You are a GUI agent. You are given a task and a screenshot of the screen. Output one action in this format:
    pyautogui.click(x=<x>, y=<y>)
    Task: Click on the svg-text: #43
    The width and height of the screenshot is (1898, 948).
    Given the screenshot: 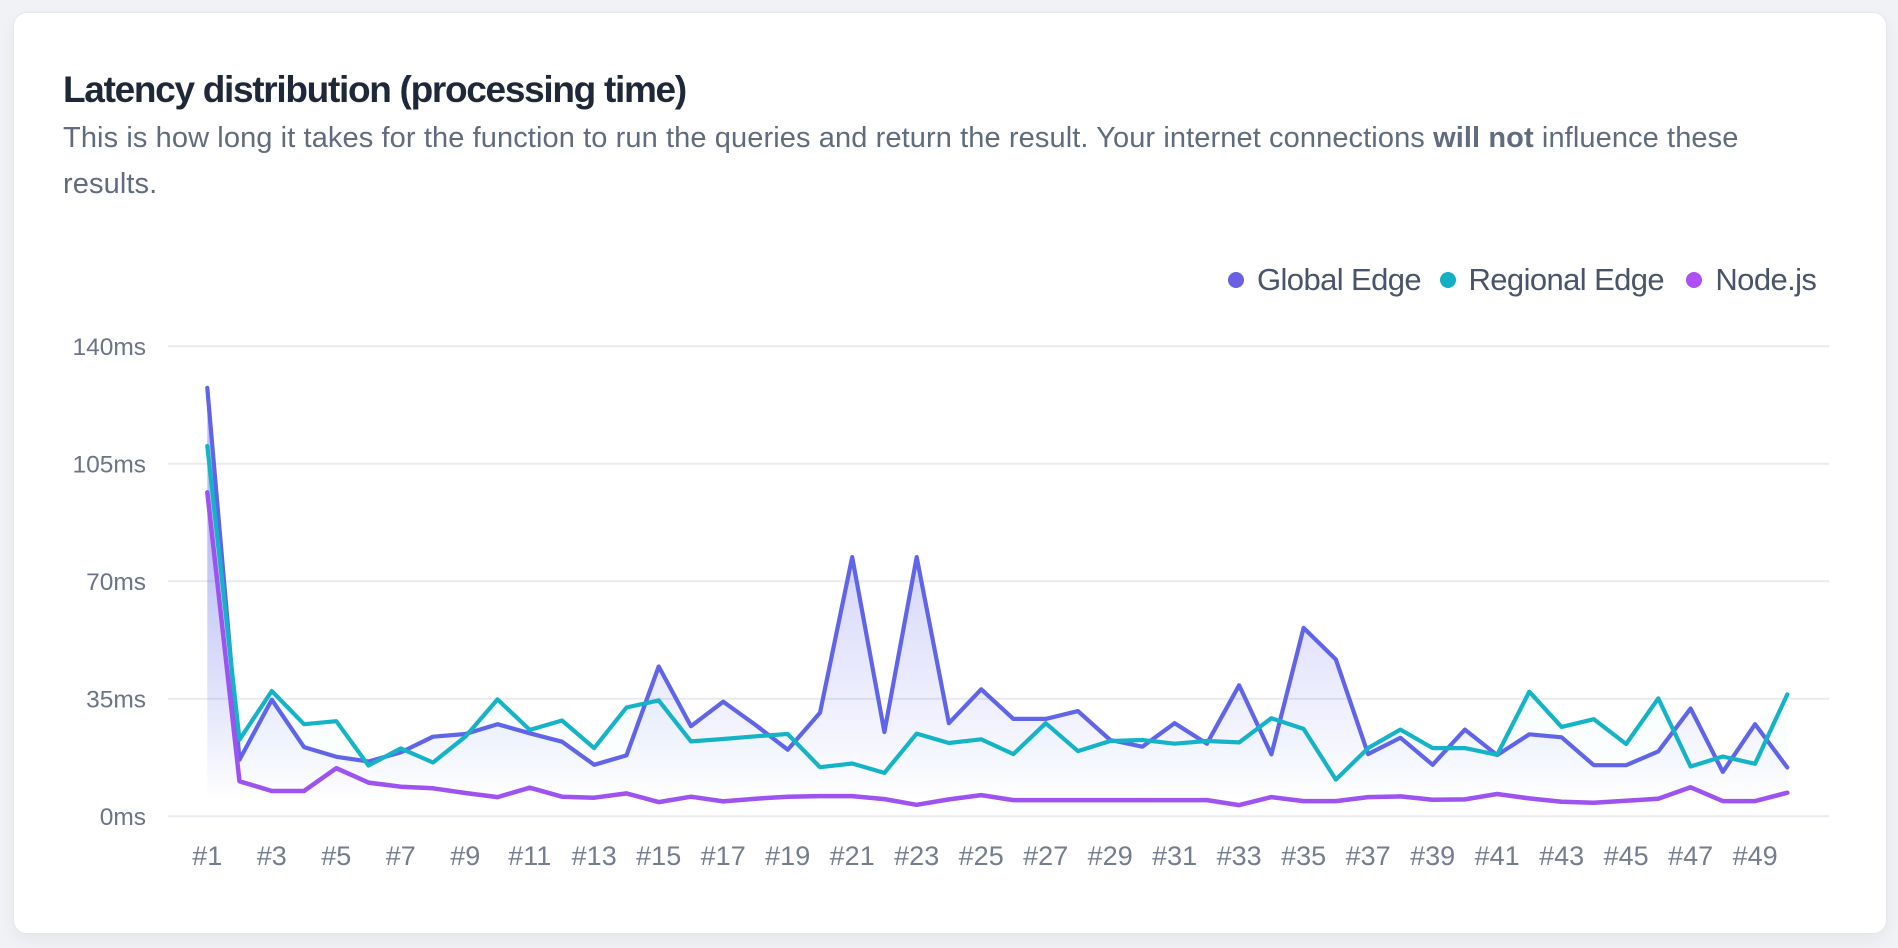 What is the action you would take?
    pyautogui.click(x=1561, y=856)
    